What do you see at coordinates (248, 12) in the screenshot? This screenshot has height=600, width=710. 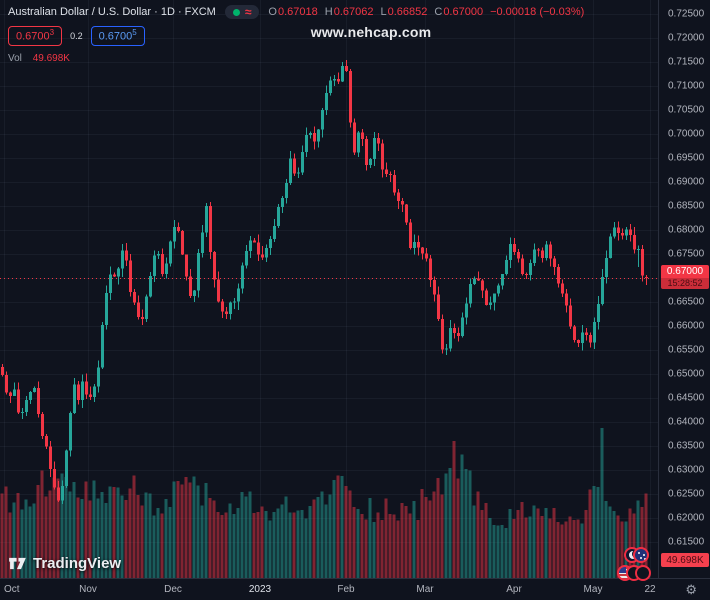 I see `delayed-data-icon: ≈` at bounding box center [248, 12].